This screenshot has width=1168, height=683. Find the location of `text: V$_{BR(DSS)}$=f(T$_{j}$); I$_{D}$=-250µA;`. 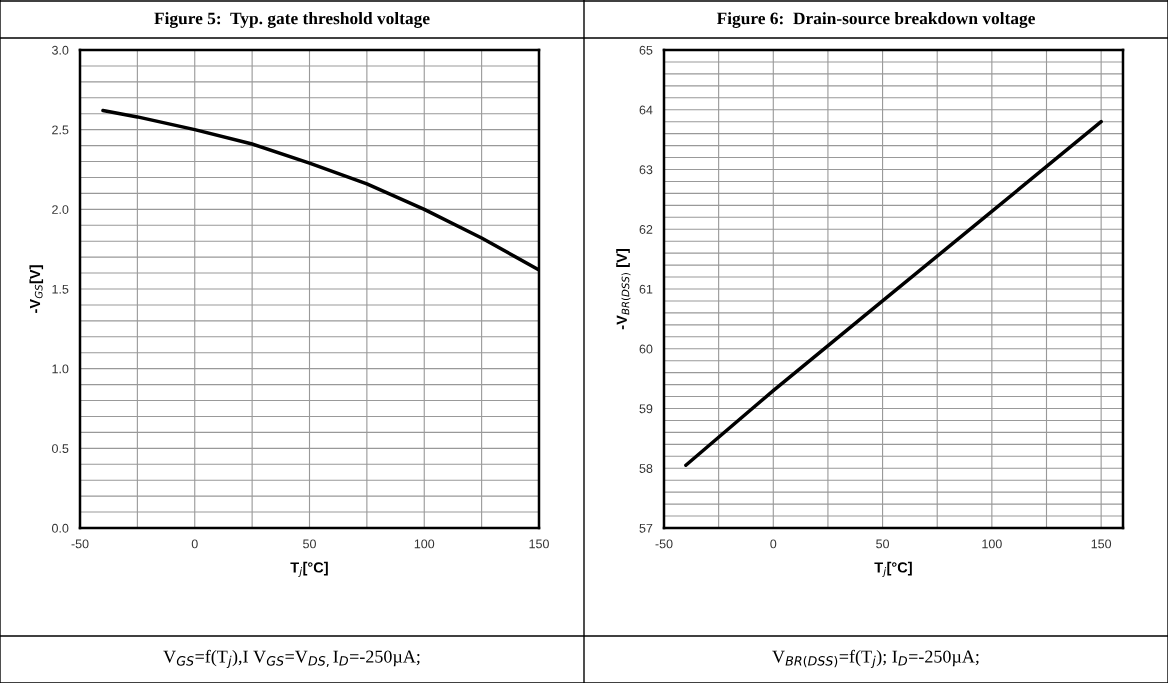

text: V$_{BR(DSS)}$=f(T$_{j}$); I$_{D}$=-250µA; is located at coordinates (875, 659).